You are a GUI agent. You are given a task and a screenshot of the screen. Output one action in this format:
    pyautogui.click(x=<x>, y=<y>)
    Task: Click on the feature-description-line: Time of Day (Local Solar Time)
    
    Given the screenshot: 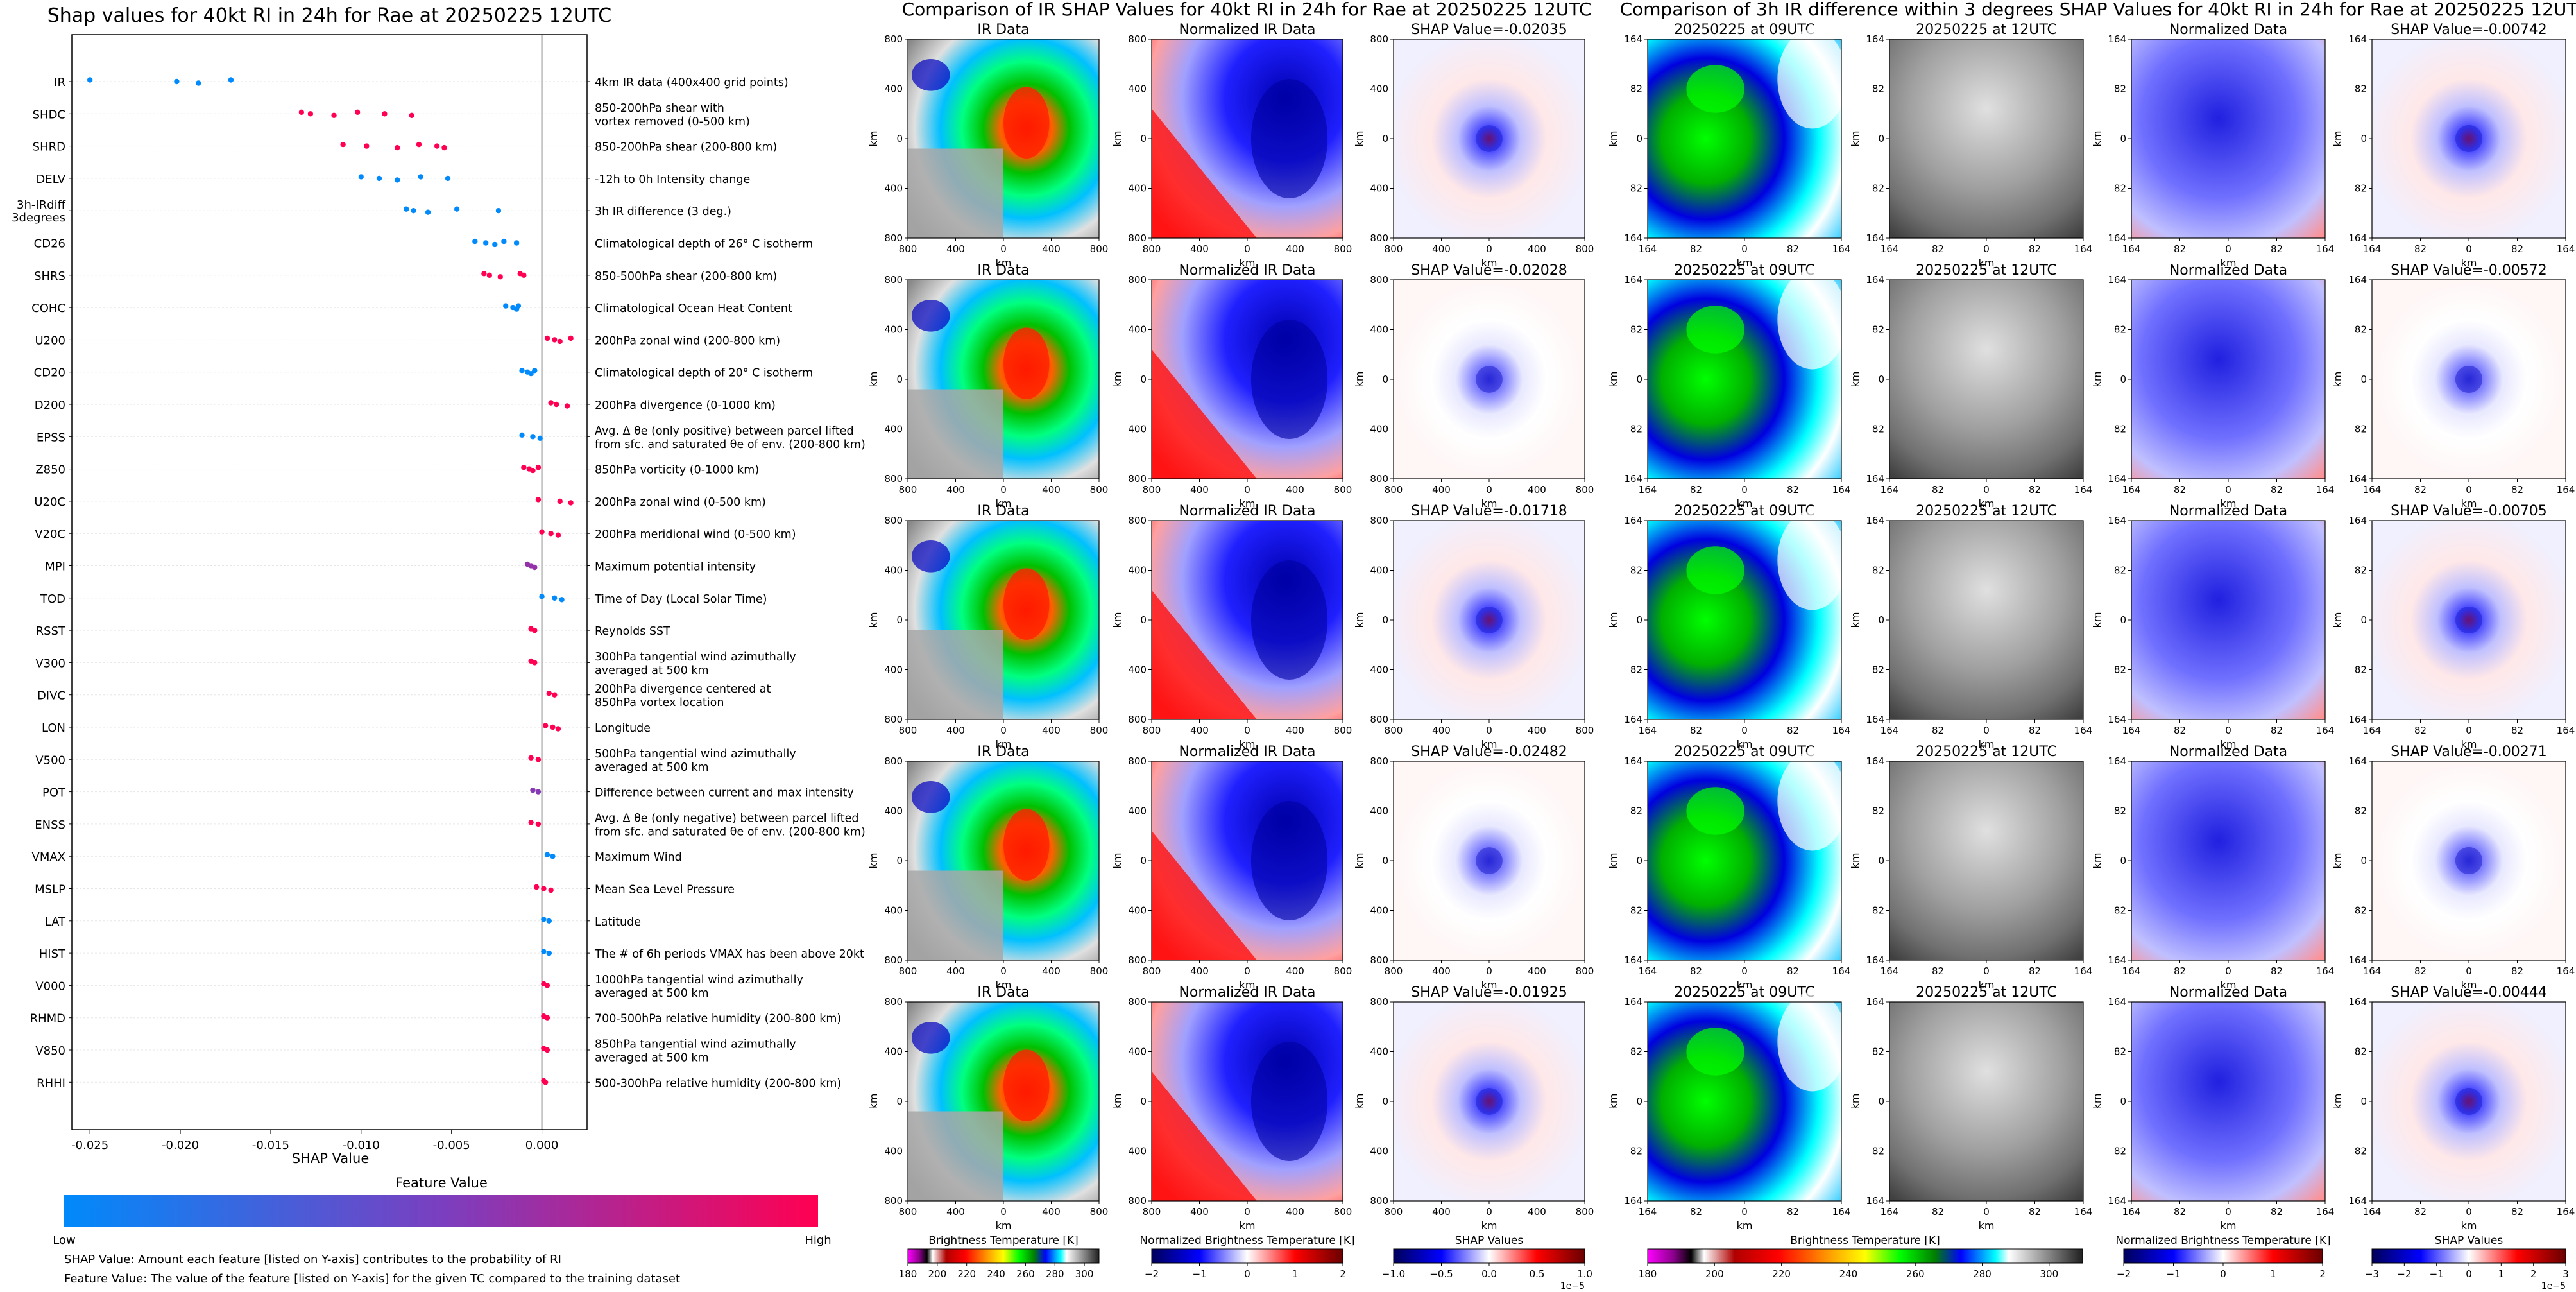 What is the action you would take?
    pyautogui.click(x=681, y=599)
    